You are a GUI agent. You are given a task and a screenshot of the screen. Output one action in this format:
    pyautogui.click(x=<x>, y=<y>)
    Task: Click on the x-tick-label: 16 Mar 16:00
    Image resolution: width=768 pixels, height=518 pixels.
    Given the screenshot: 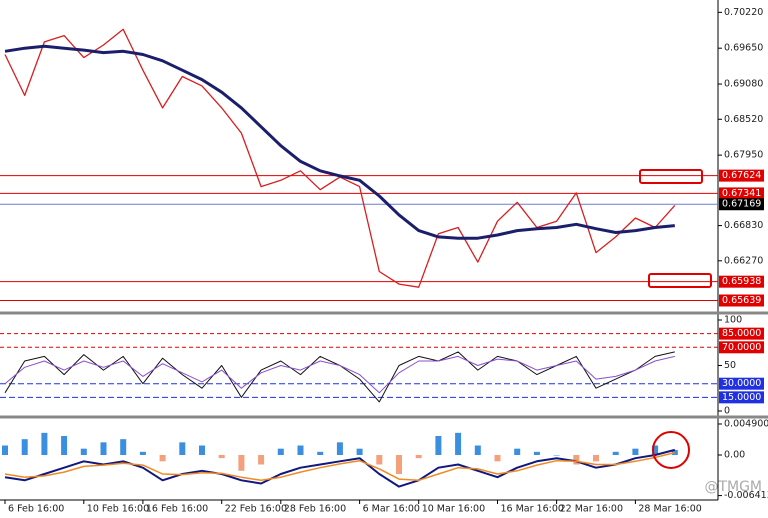 What is the action you would take?
    pyautogui.click(x=532, y=509)
    